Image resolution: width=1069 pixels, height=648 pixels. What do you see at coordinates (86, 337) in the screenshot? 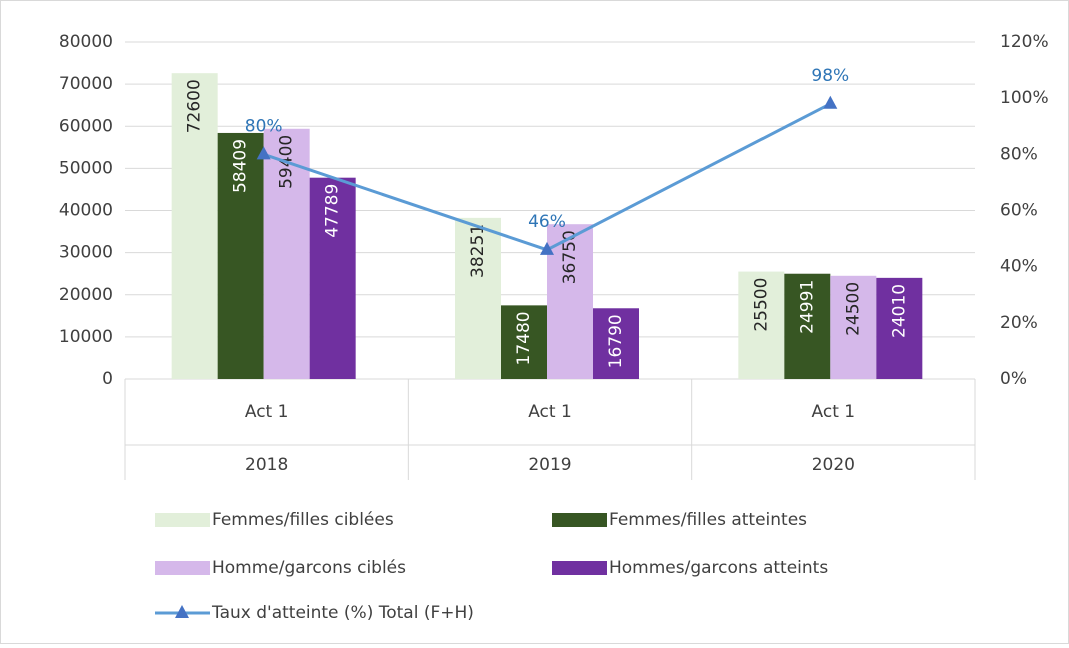
I see `y-tick-label: 10000` at bounding box center [86, 337].